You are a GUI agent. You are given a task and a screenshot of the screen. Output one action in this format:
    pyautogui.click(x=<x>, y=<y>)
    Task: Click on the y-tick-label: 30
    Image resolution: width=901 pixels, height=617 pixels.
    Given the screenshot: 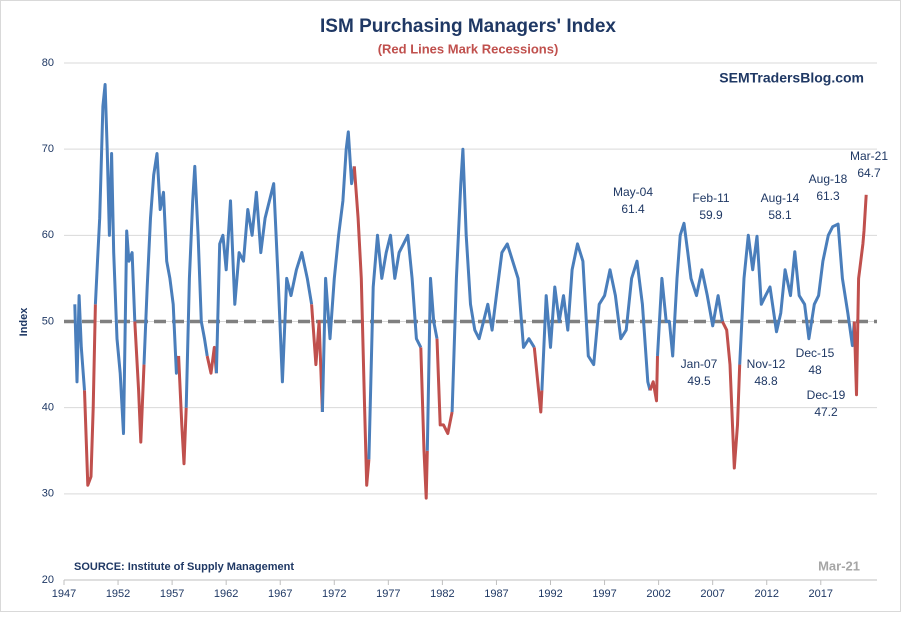 What is the action you would take?
    pyautogui.click(x=48, y=494)
    